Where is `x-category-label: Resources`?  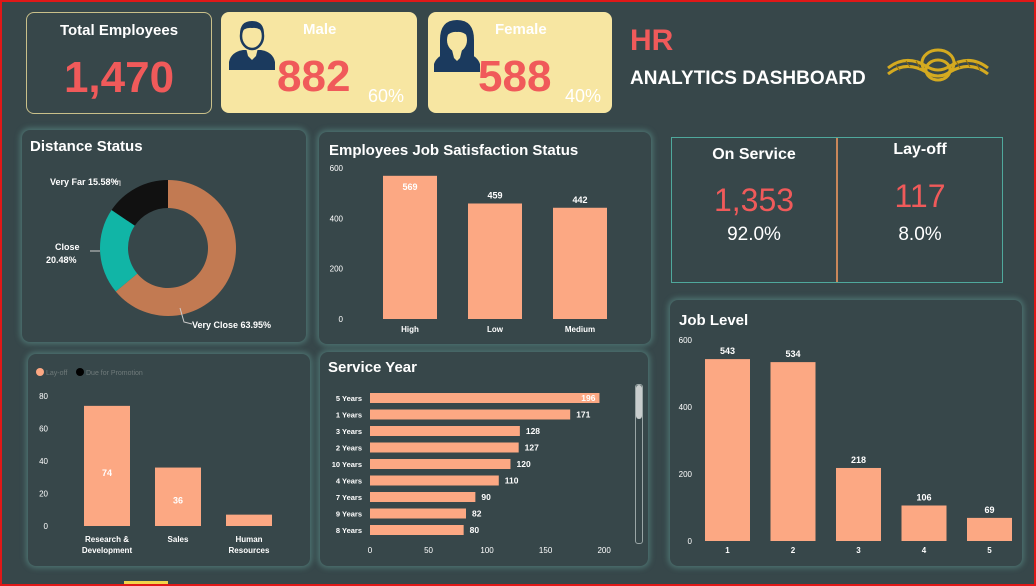
x-category-label: Resources is located at coordinates (249, 550).